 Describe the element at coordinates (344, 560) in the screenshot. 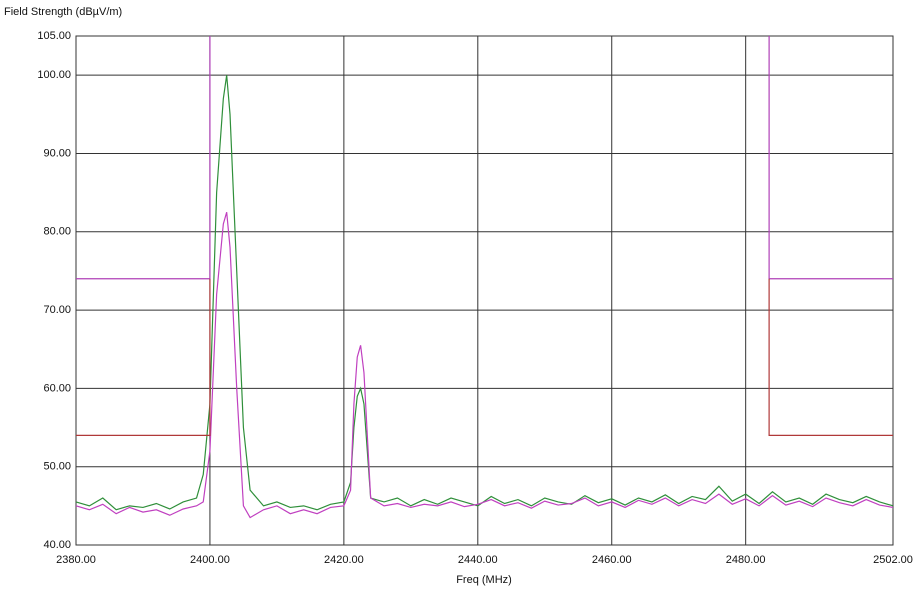

I see `x-tick-label: 2420.00` at that location.